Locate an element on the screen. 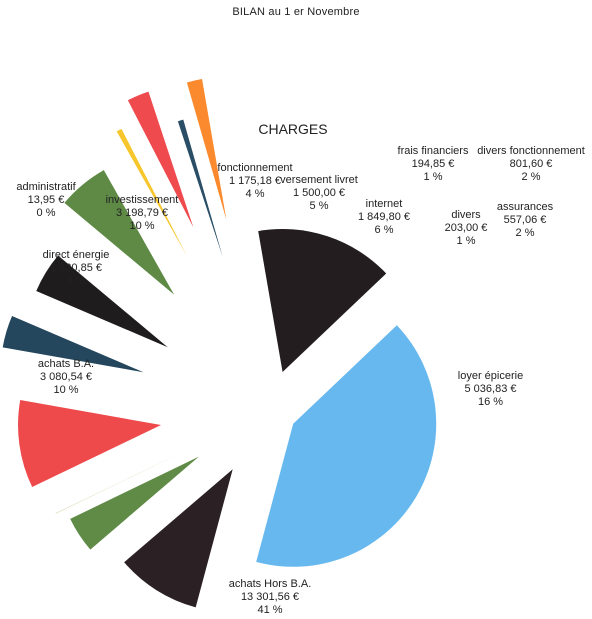 This screenshot has width=592, height=619. label-amount: 557,06 € is located at coordinates (525, 220).